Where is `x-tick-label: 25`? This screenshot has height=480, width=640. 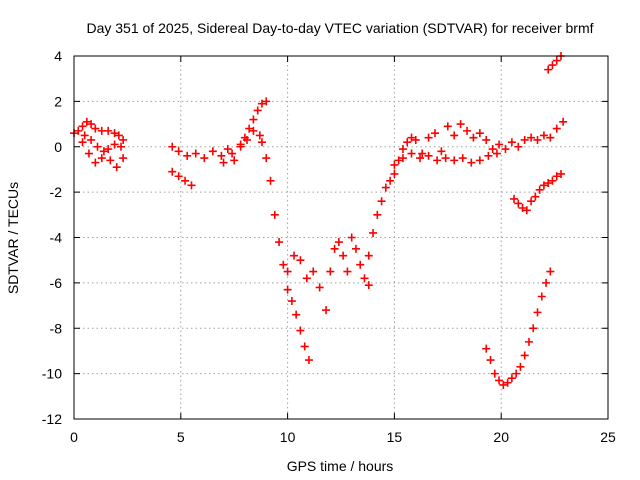
x-tick-label: 25 is located at coordinates (608, 437).